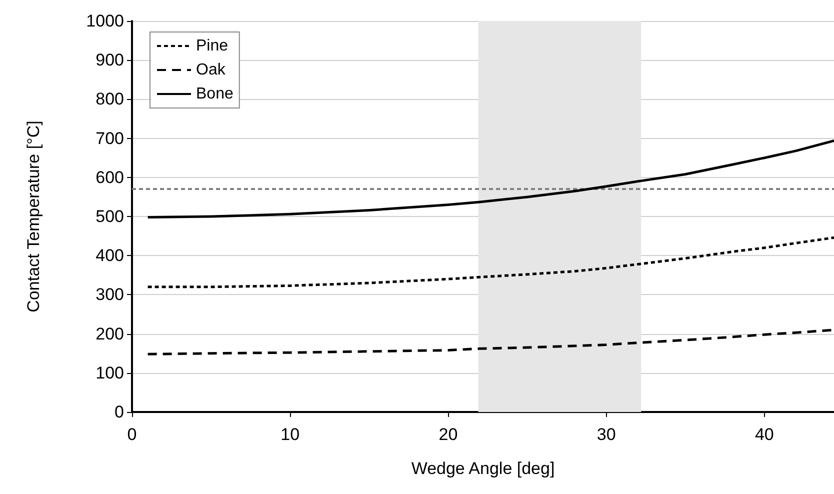 The width and height of the screenshot is (834, 494). I want to click on x-tick-label: 10, so click(290, 434).